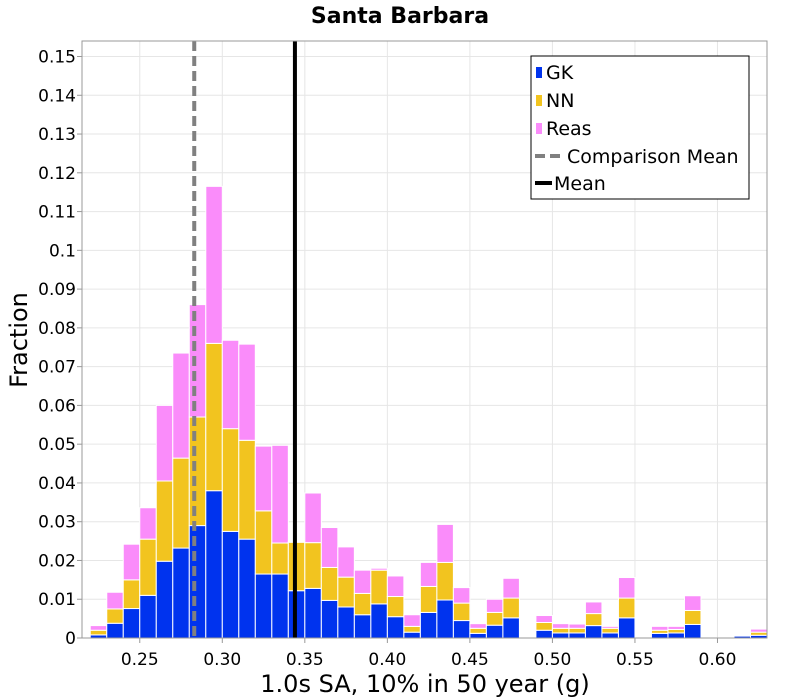 The image size is (800, 700). Describe the element at coordinates (57, 135) in the screenshot. I see `y-tick-label: 0.13` at that location.